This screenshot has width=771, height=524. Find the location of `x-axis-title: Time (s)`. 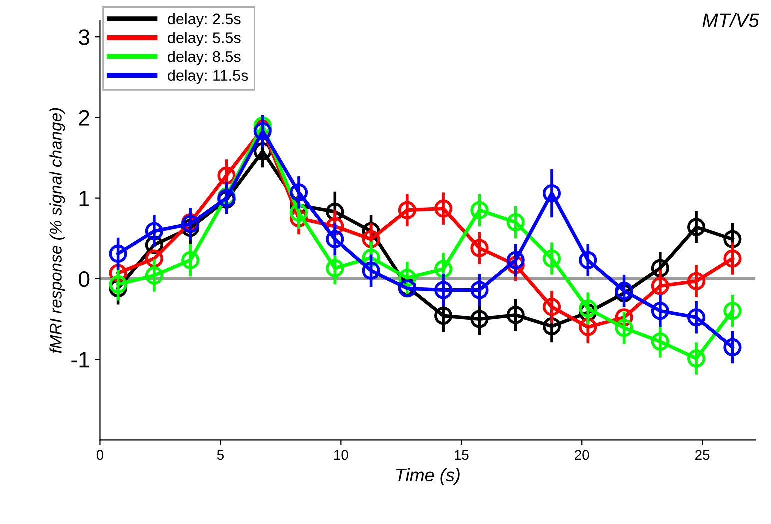

x-axis-title: Time (s) is located at coordinates (428, 477).